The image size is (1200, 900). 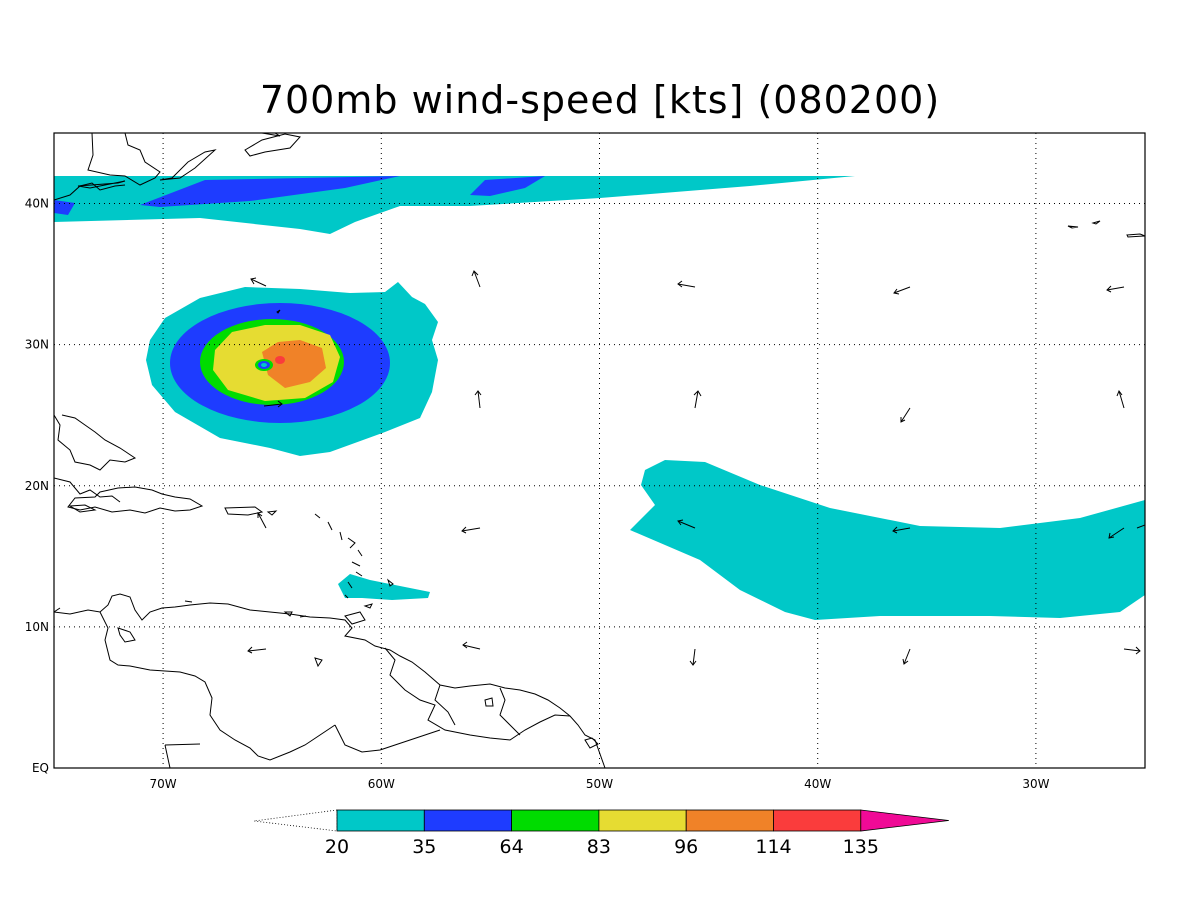 I want to click on easterly-band-20kt, so click(x=887, y=540).